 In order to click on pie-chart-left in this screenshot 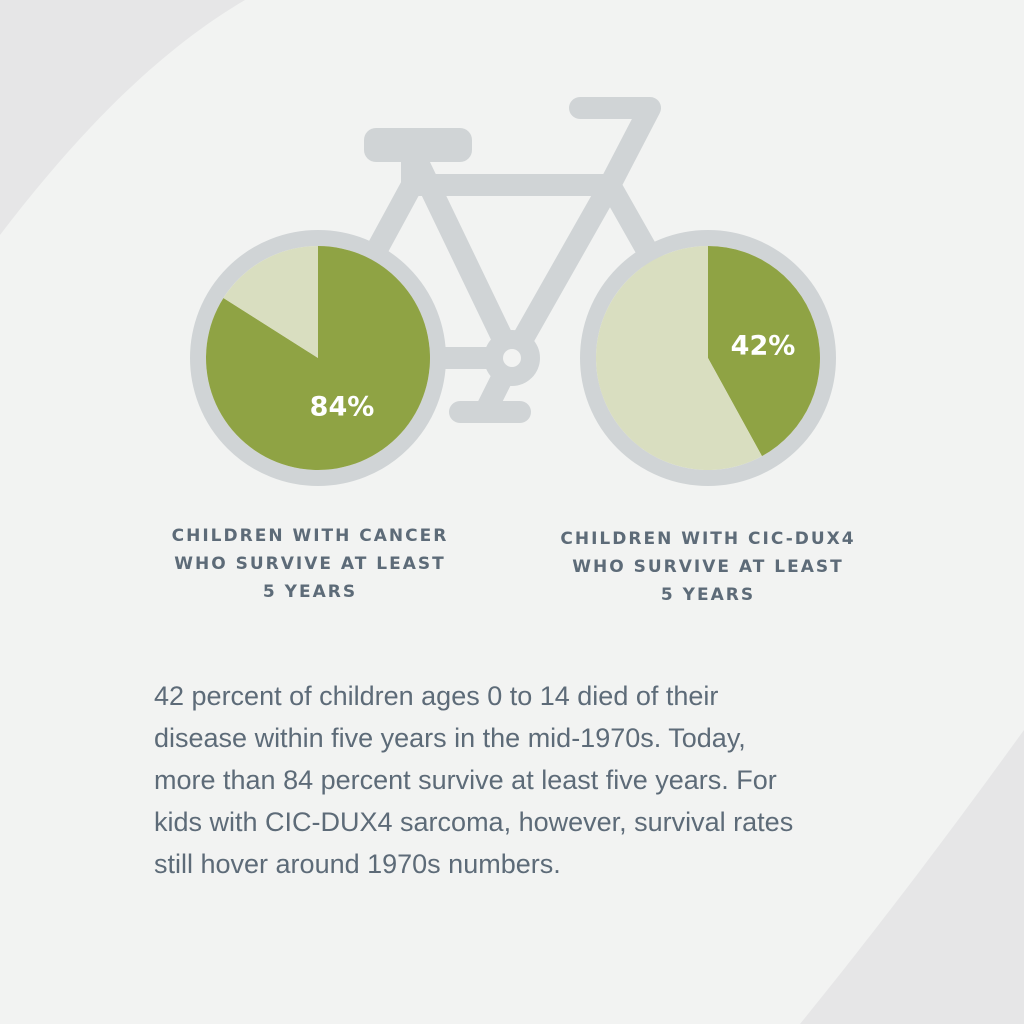, I will do `click(318, 358)`.